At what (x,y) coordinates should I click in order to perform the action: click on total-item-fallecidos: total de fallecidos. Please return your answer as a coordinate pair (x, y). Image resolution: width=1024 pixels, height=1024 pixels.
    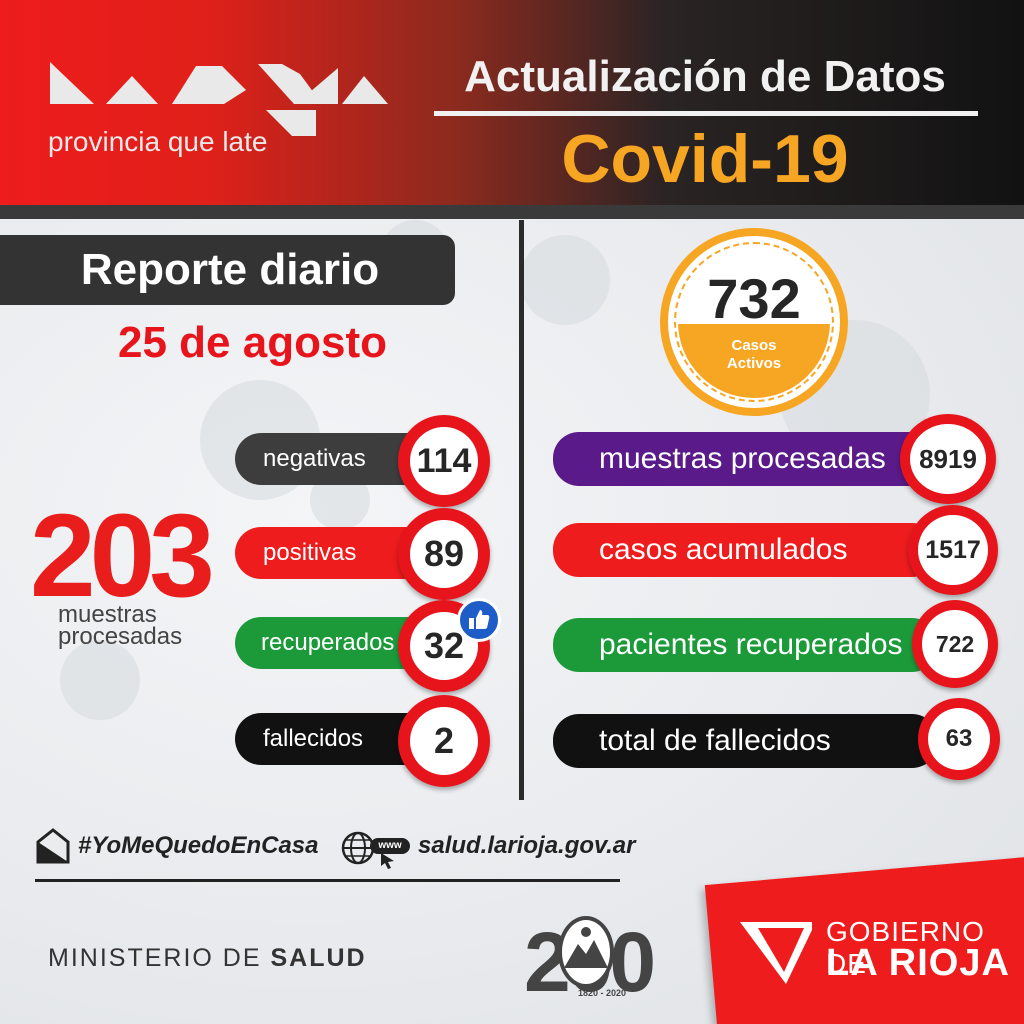
    Looking at the image, I should click on (745, 741).